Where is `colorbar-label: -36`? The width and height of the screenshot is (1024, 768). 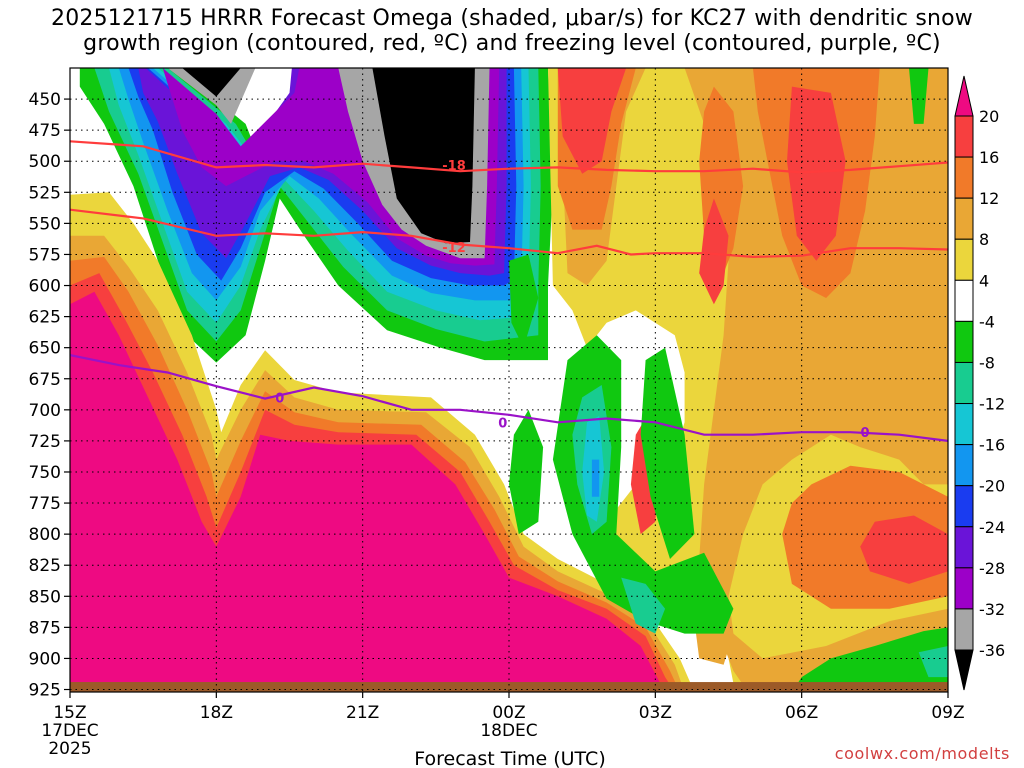
colorbar-label: -36 is located at coordinates (992, 650).